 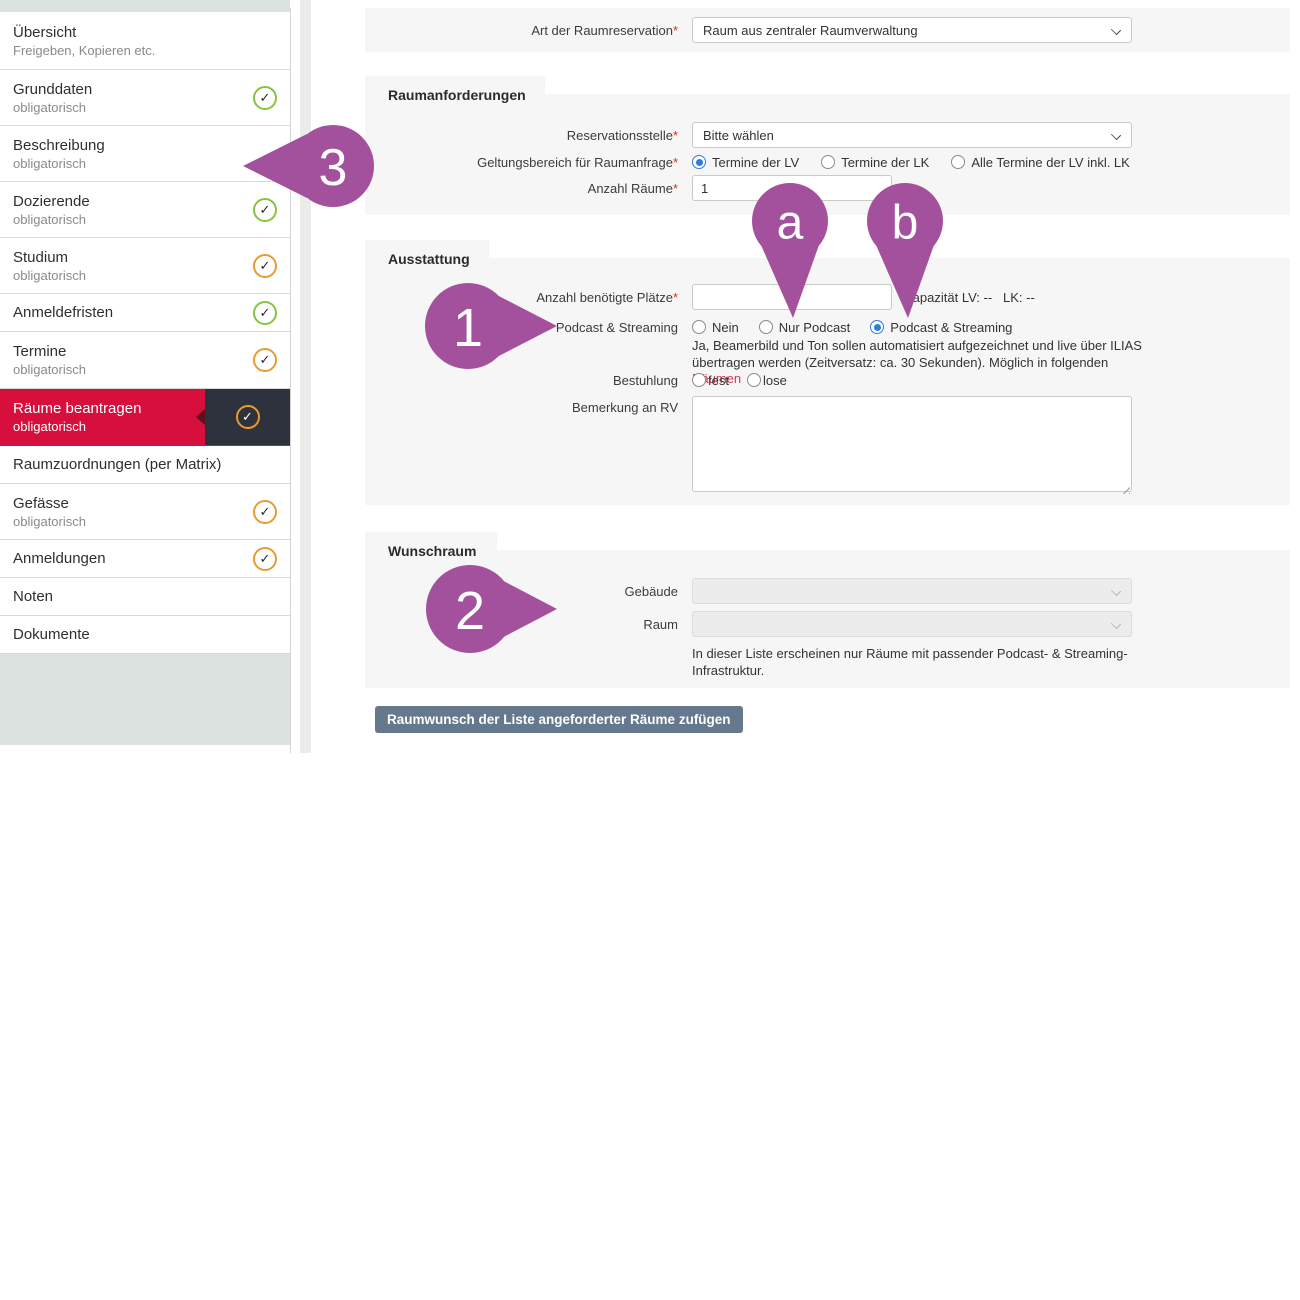 What do you see at coordinates (145, 635) in the screenshot?
I see `sidebar-item-dokumente: Dokumente` at bounding box center [145, 635].